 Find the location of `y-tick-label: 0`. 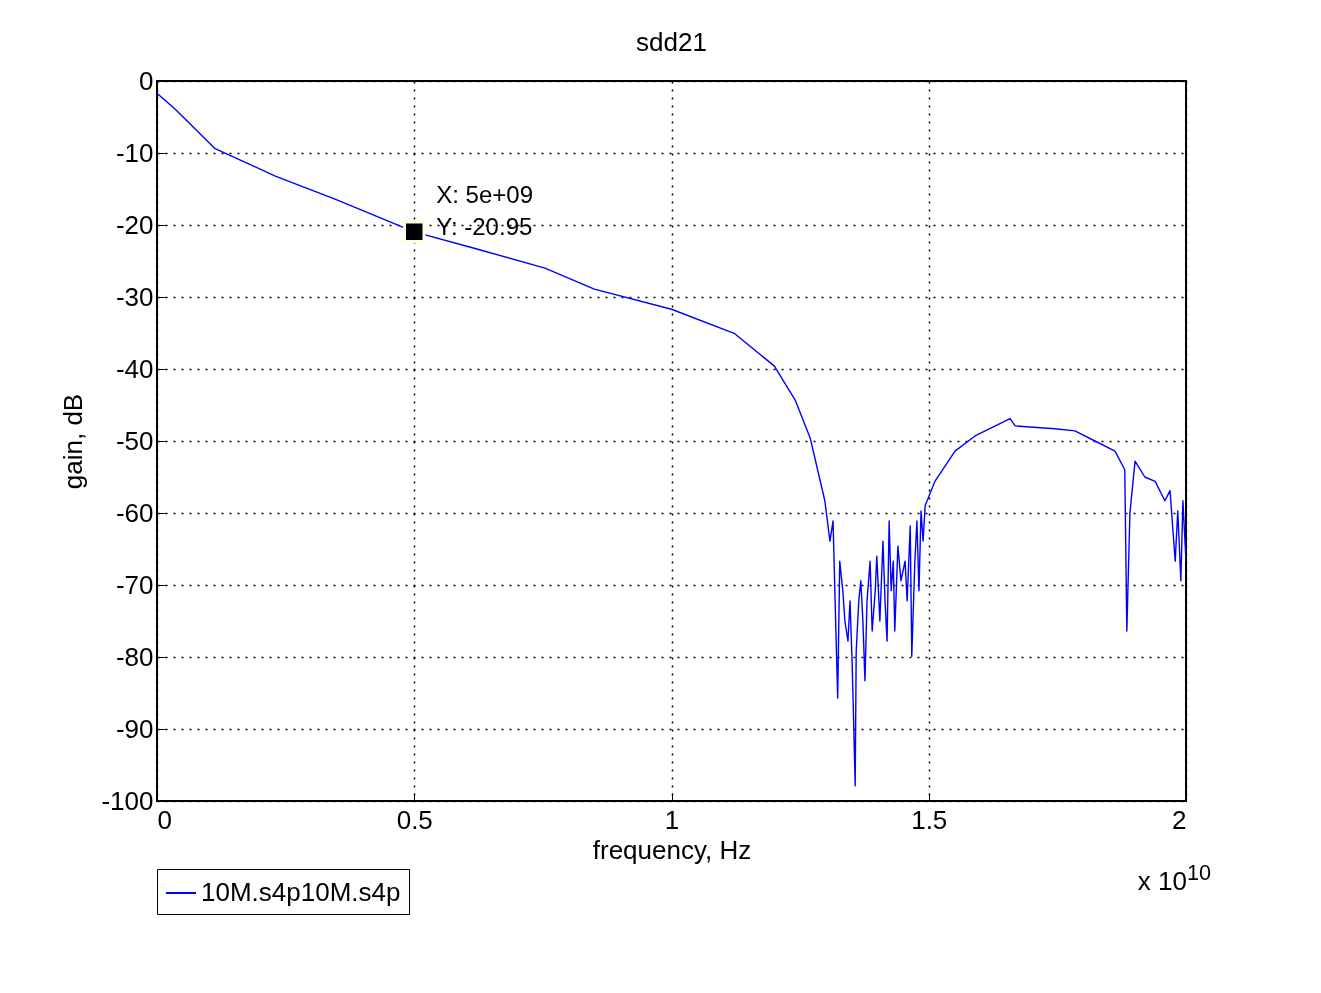

y-tick-label: 0 is located at coordinates (146, 80).